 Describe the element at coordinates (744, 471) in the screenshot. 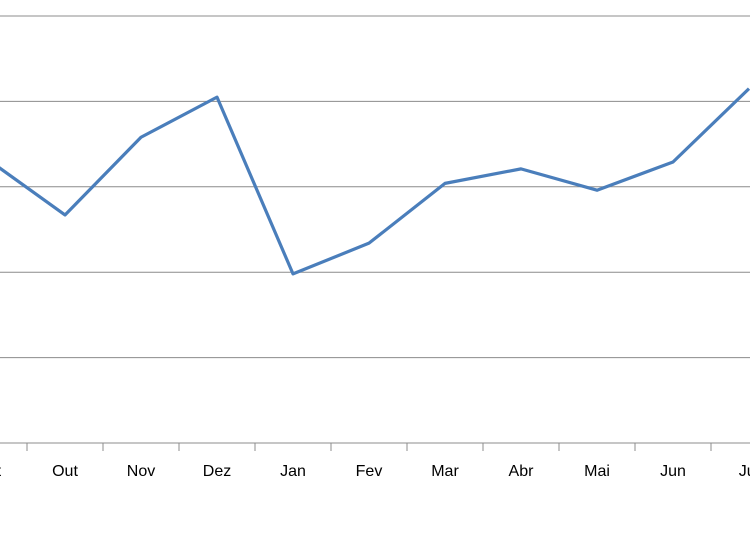

I see `x-tick-label: Jul` at that location.